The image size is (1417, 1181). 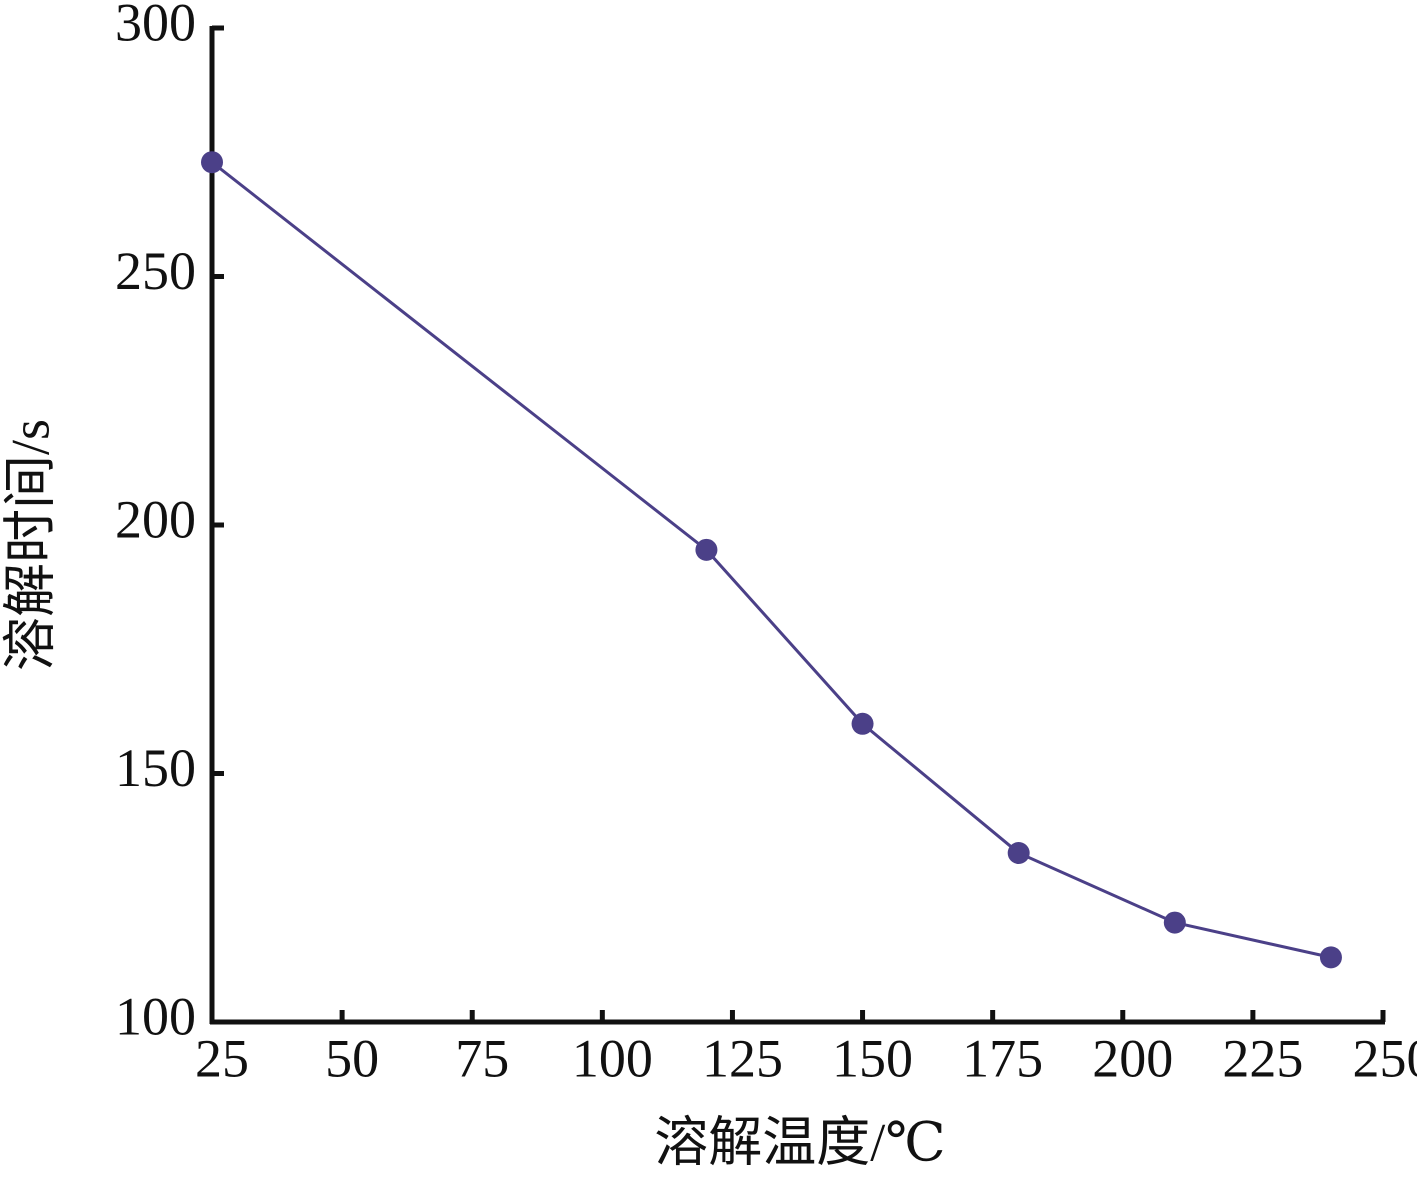 I want to click on y-tick-label: 150, so click(x=155, y=768).